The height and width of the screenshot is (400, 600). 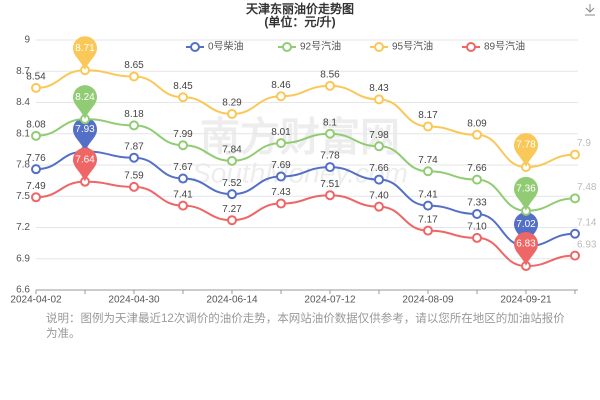 What do you see at coordinates (300, 8) in the screenshot?
I see `chart-title: 天津东丽油价走势图` at bounding box center [300, 8].